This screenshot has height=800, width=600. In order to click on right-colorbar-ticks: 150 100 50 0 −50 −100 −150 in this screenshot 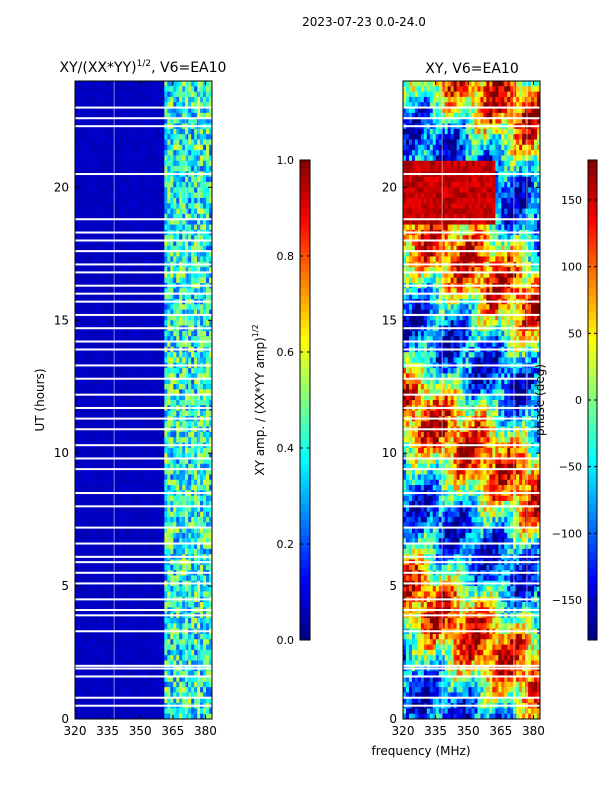, I will do `click(574, 400)`.